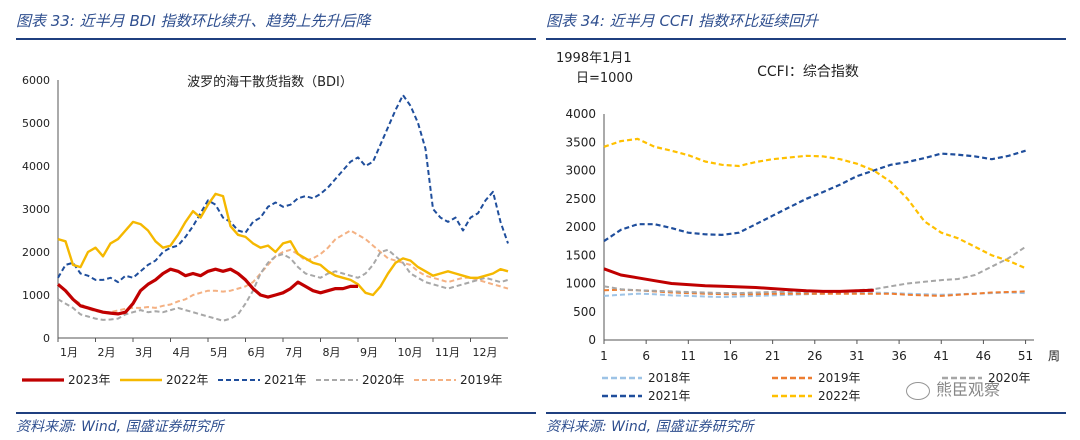 This screenshot has height=440, width=1080. Describe the element at coordinates (410, 352) in the screenshot. I see `x-tick-label: 10月` at that location.